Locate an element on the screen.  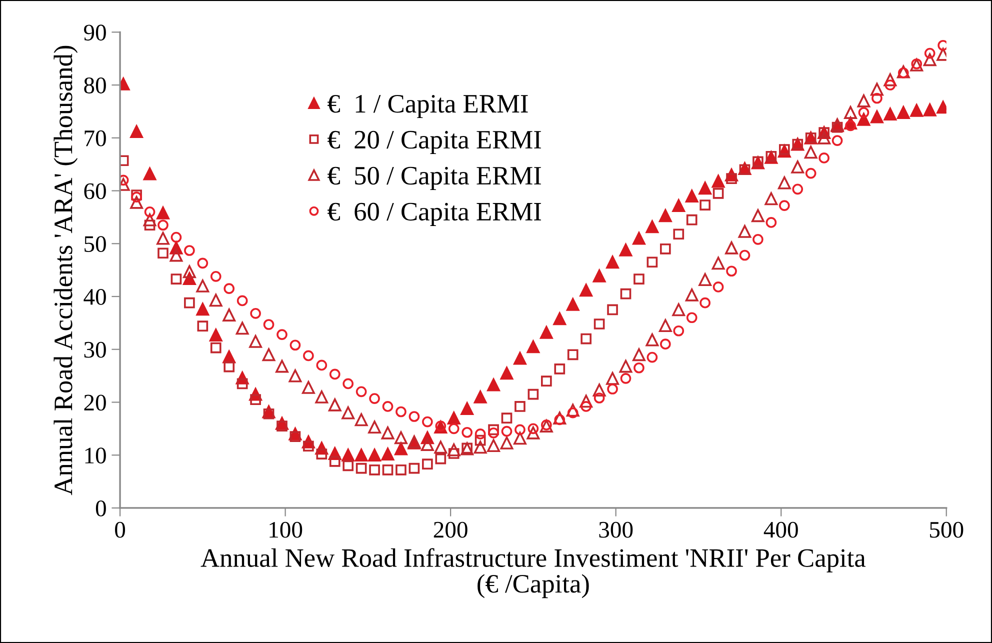
y-tick-label: 70 is located at coordinates (95, 138).